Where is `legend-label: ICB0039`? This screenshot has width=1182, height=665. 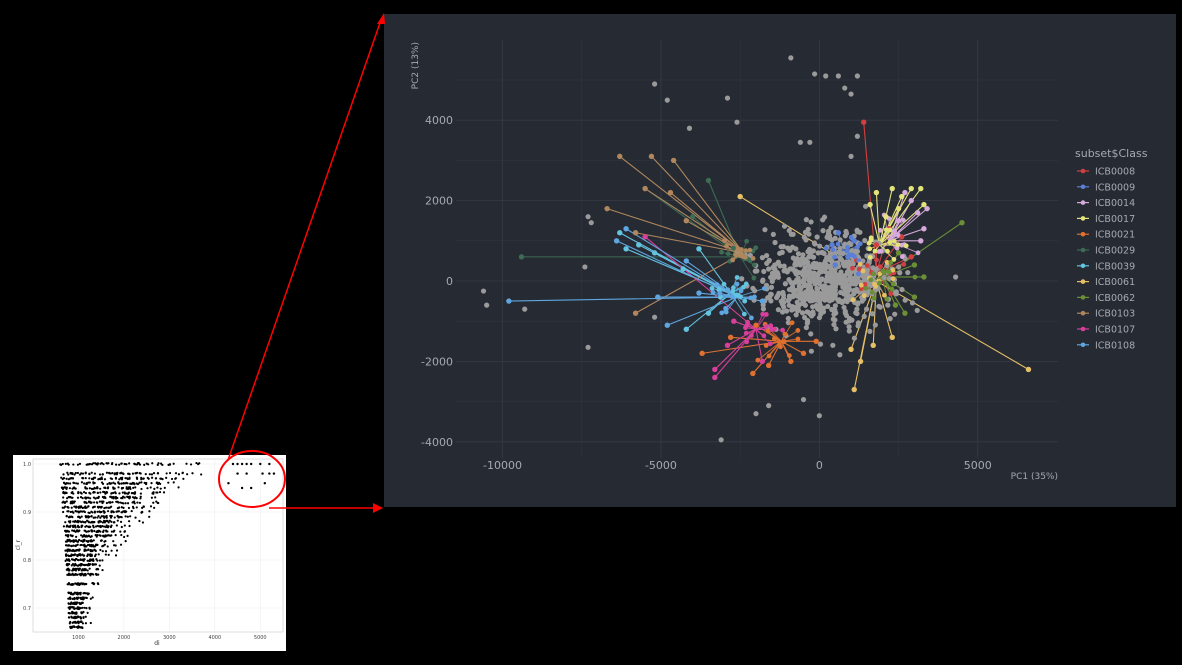 legend-label: ICB0039 is located at coordinates (1115, 266).